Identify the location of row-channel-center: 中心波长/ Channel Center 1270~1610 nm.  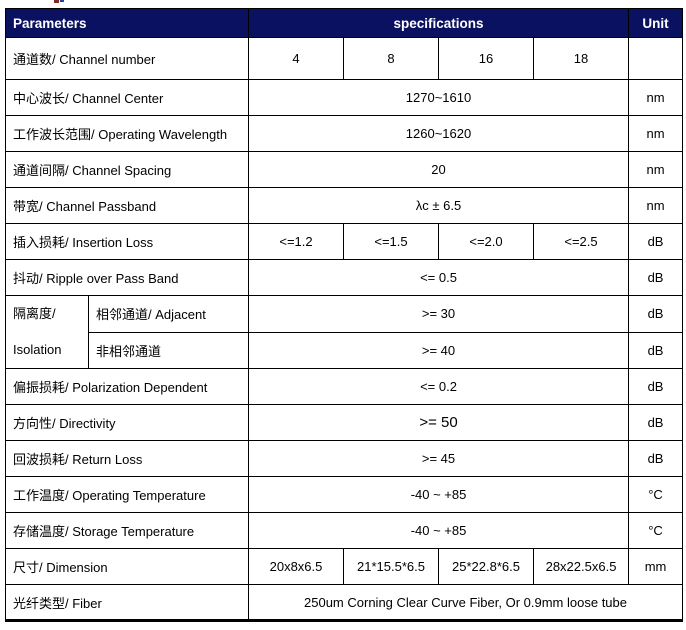
(344, 97).